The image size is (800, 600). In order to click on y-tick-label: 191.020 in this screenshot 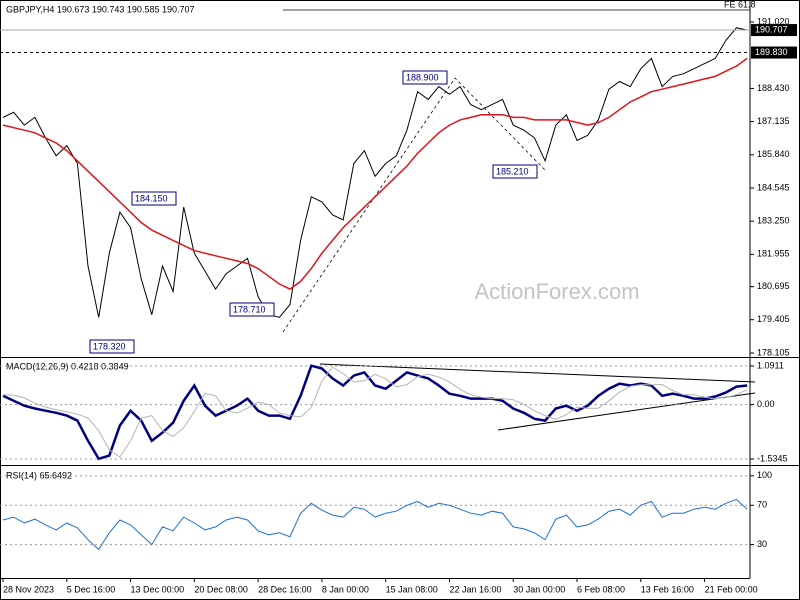, I will do `click(773, 21)`.